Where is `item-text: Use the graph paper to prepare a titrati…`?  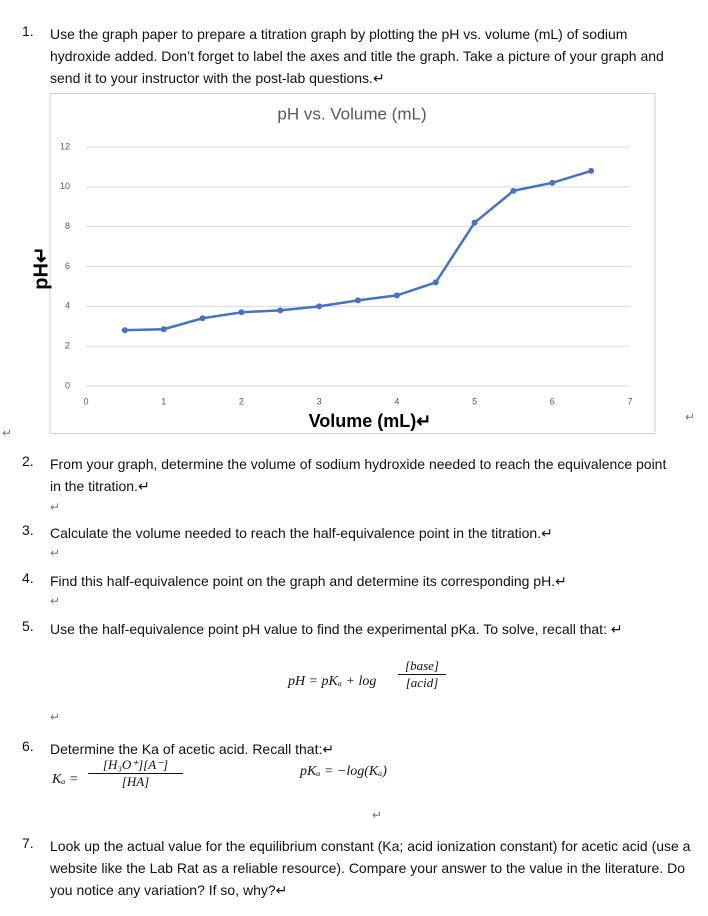
item-text: Use the graph paper to prepare a titrati… is located at coordinates (357, 56).